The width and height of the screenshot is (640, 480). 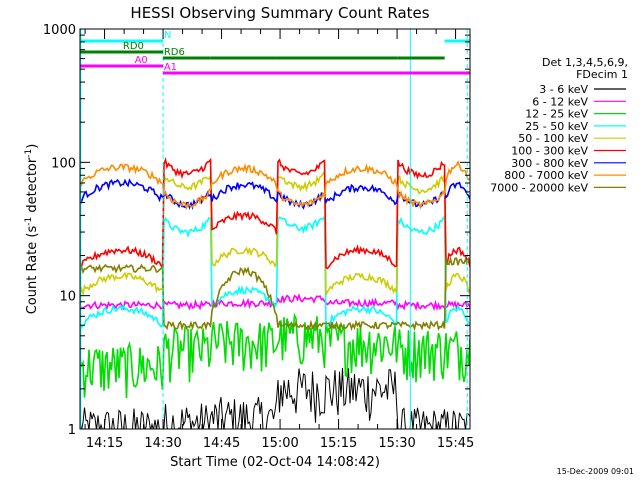 I want to click on chart-title: HESSI Observing Summary Count Rates, so click(x=279, y=13).